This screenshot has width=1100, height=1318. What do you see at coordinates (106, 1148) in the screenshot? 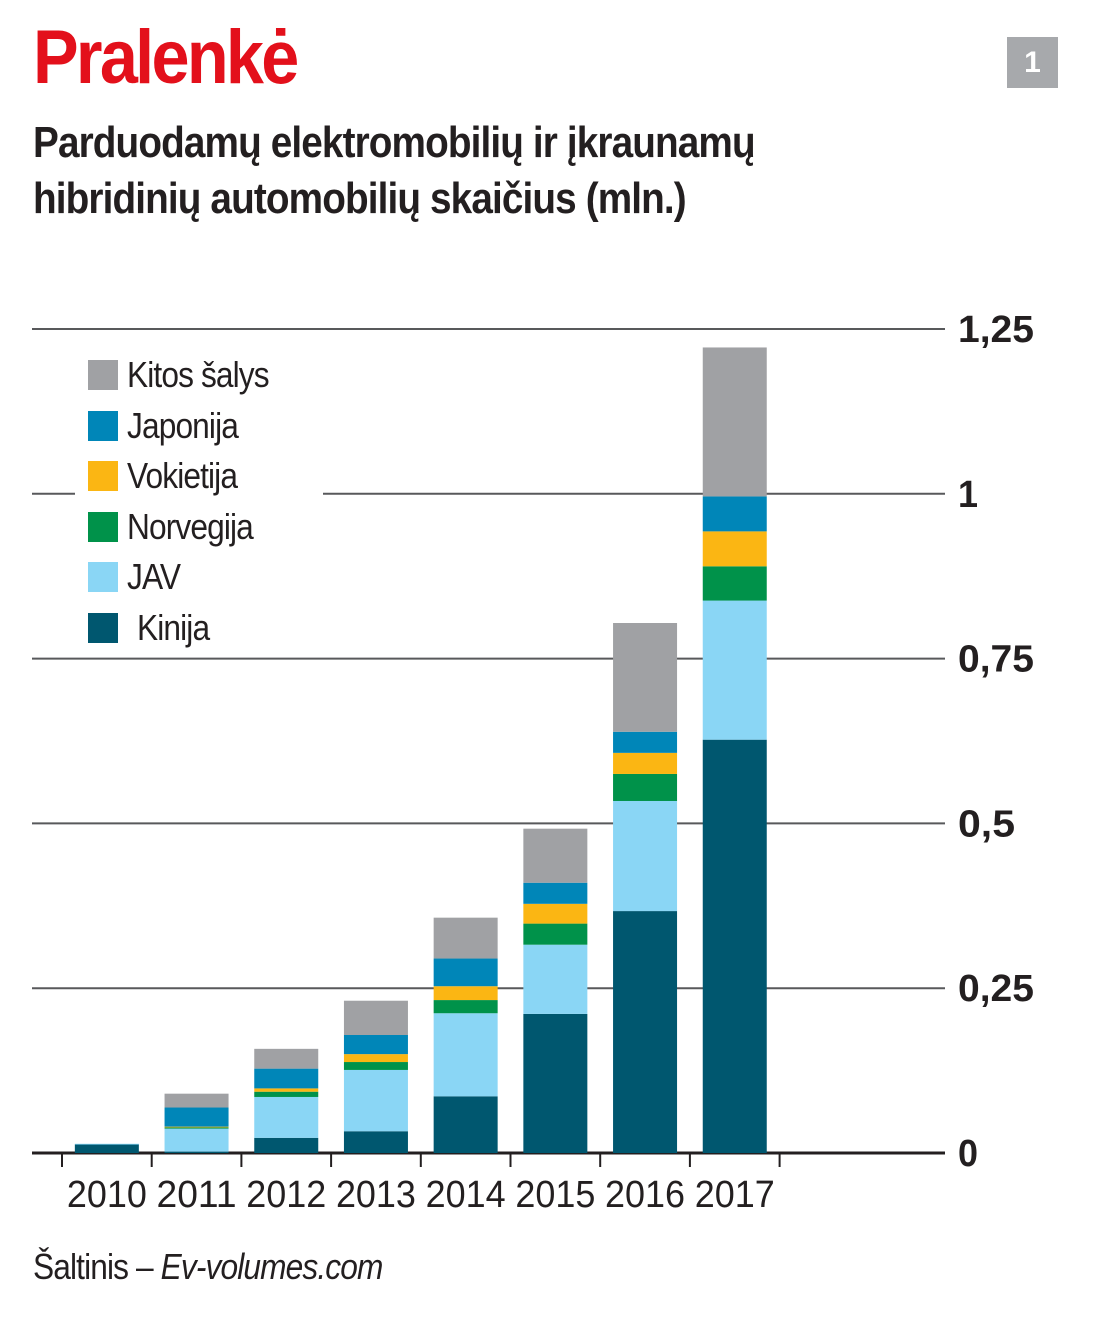
I see `bar-segment-kinija-2010` at bounding box center [106, 1148].